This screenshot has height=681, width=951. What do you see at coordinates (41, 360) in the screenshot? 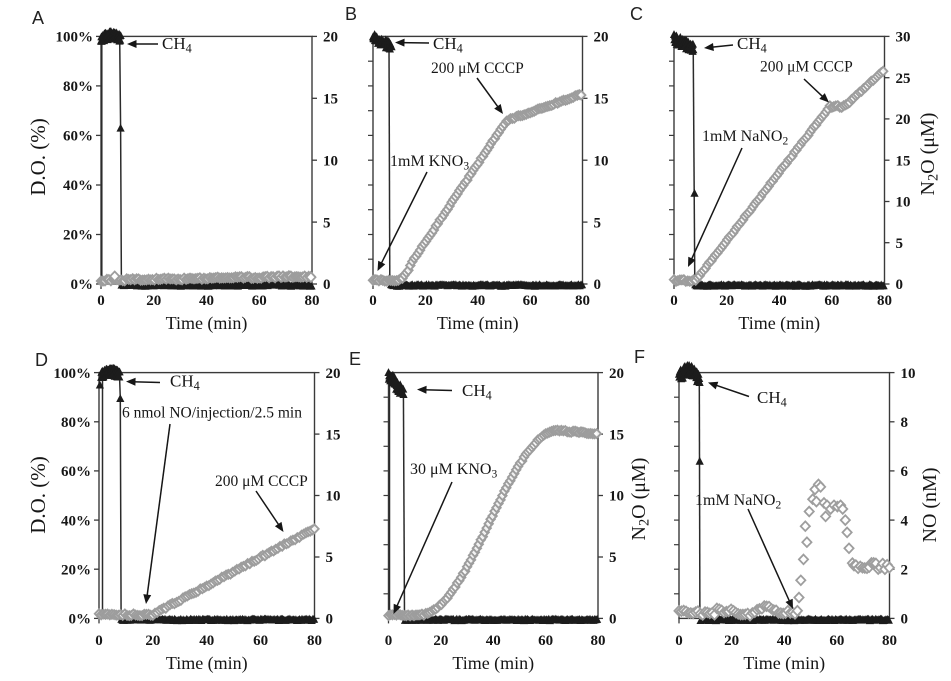
I see `svg-text: D` at bounding box center [41, 360].